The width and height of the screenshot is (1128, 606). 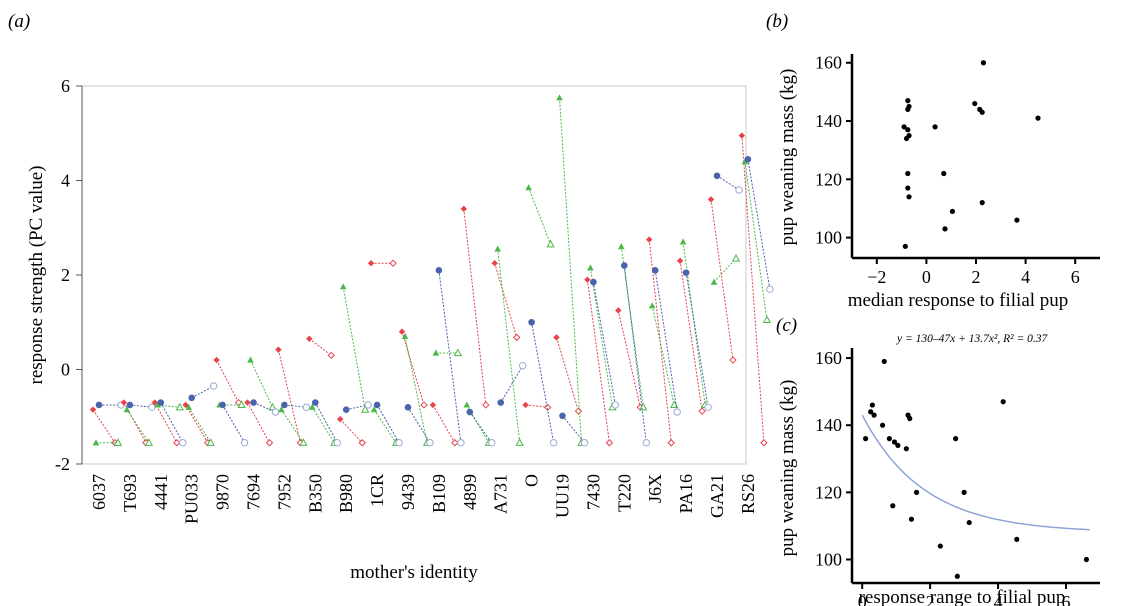 What do you see at coordinates (828, 63) in the screenshot?
I see `panel-b-y-tick-label: 160` at bounding box center [828, 63].